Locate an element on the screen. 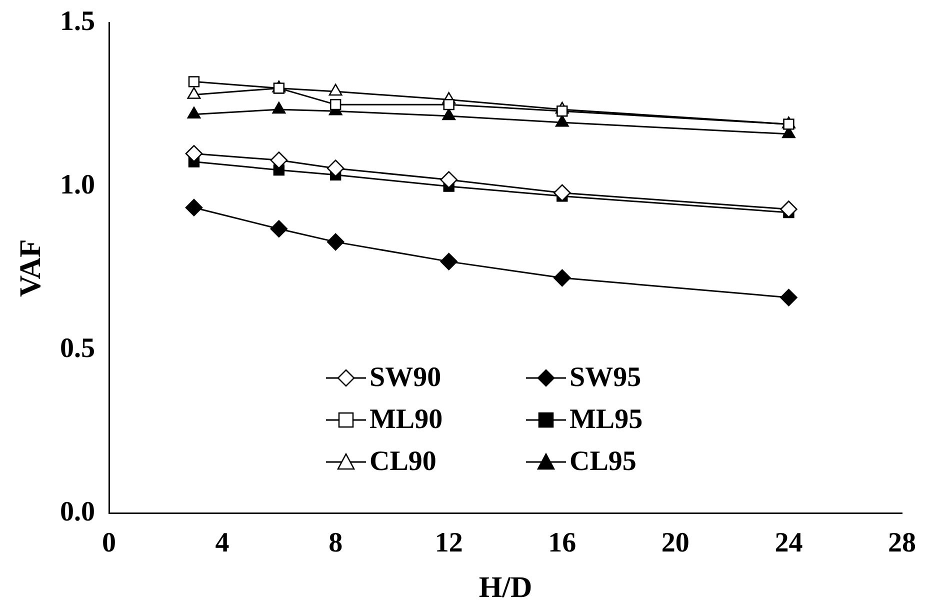 The image size is (932, 611). y-tick-label: 0.5 is located at coordinates (77, 348).